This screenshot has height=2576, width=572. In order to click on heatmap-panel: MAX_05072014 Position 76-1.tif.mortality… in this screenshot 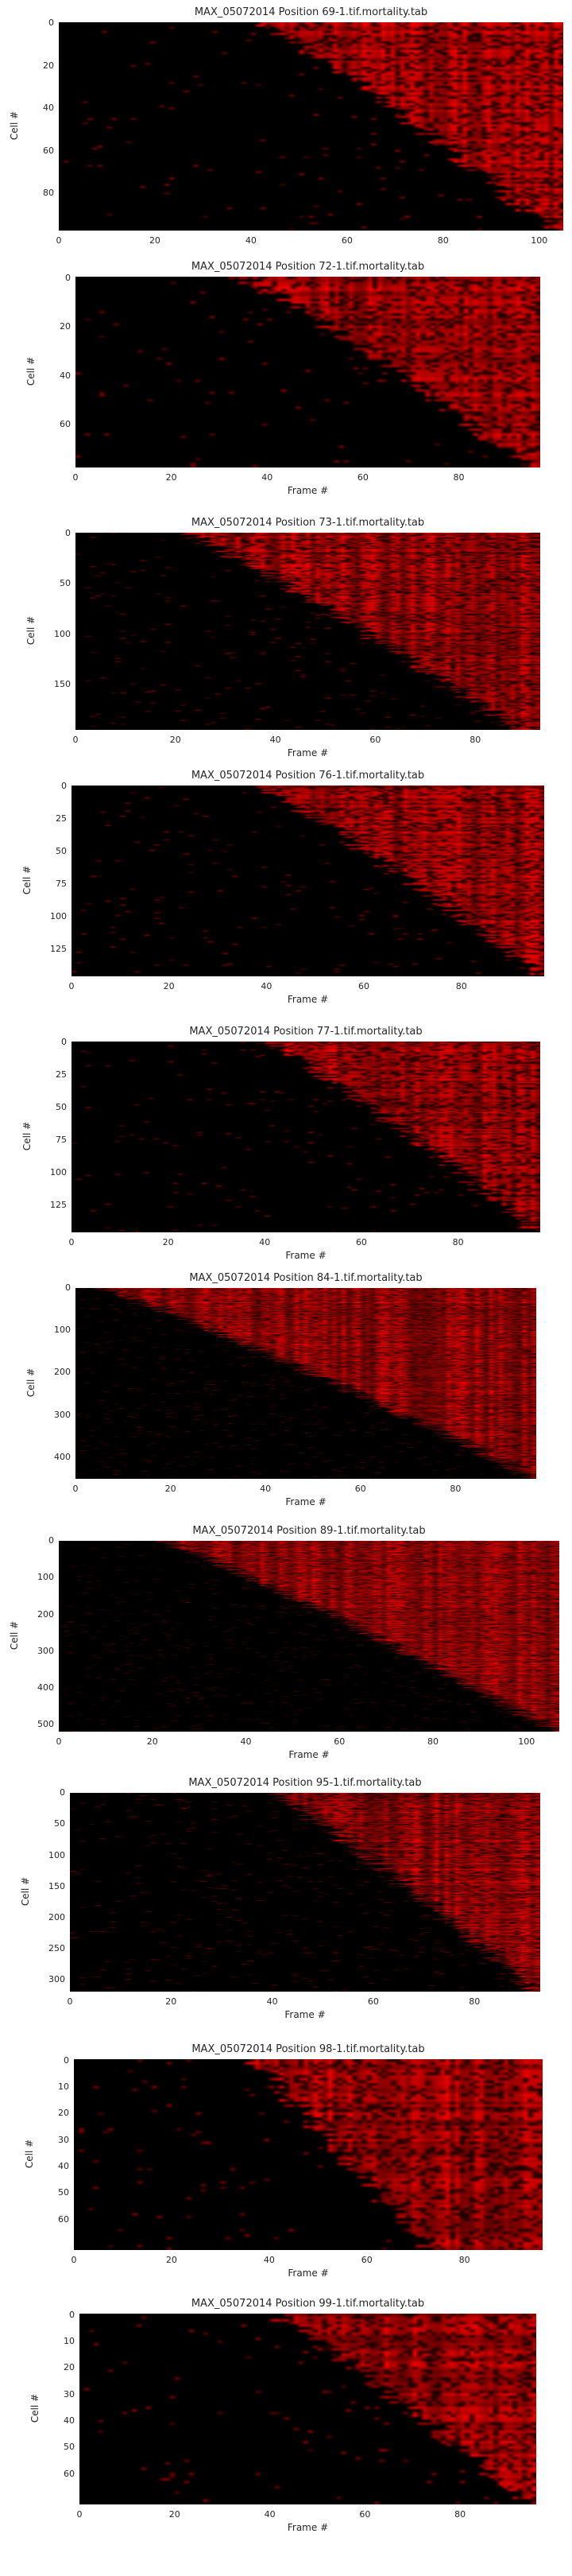, I will do `click(286, 889)`.